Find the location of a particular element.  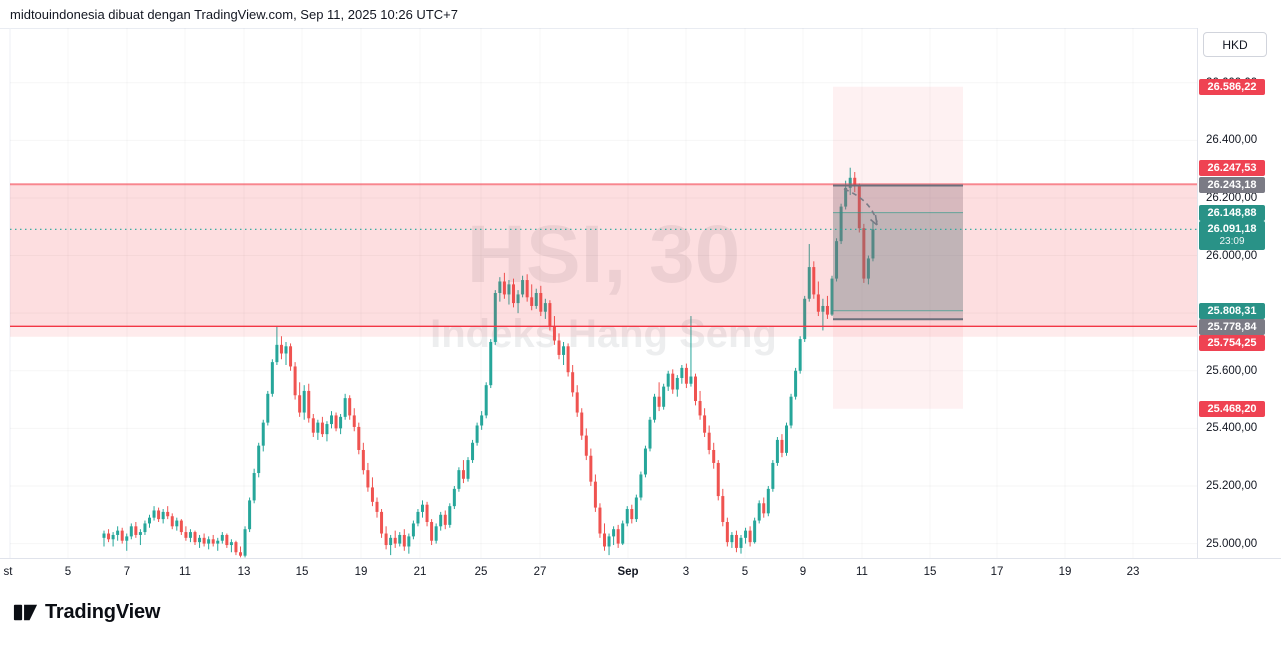

price-axis-label: 25.200,00 is located at coordinates (1232, 485).